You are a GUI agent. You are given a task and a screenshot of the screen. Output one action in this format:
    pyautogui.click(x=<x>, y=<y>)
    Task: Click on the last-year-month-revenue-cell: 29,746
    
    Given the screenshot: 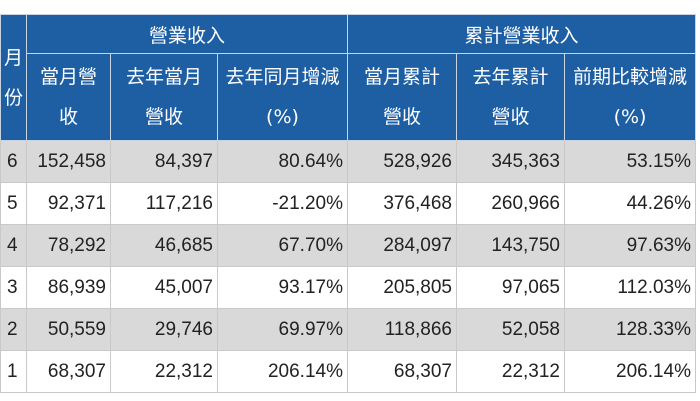 What is the action you would take?
    pyautogui.click(x=164, y=329)
    